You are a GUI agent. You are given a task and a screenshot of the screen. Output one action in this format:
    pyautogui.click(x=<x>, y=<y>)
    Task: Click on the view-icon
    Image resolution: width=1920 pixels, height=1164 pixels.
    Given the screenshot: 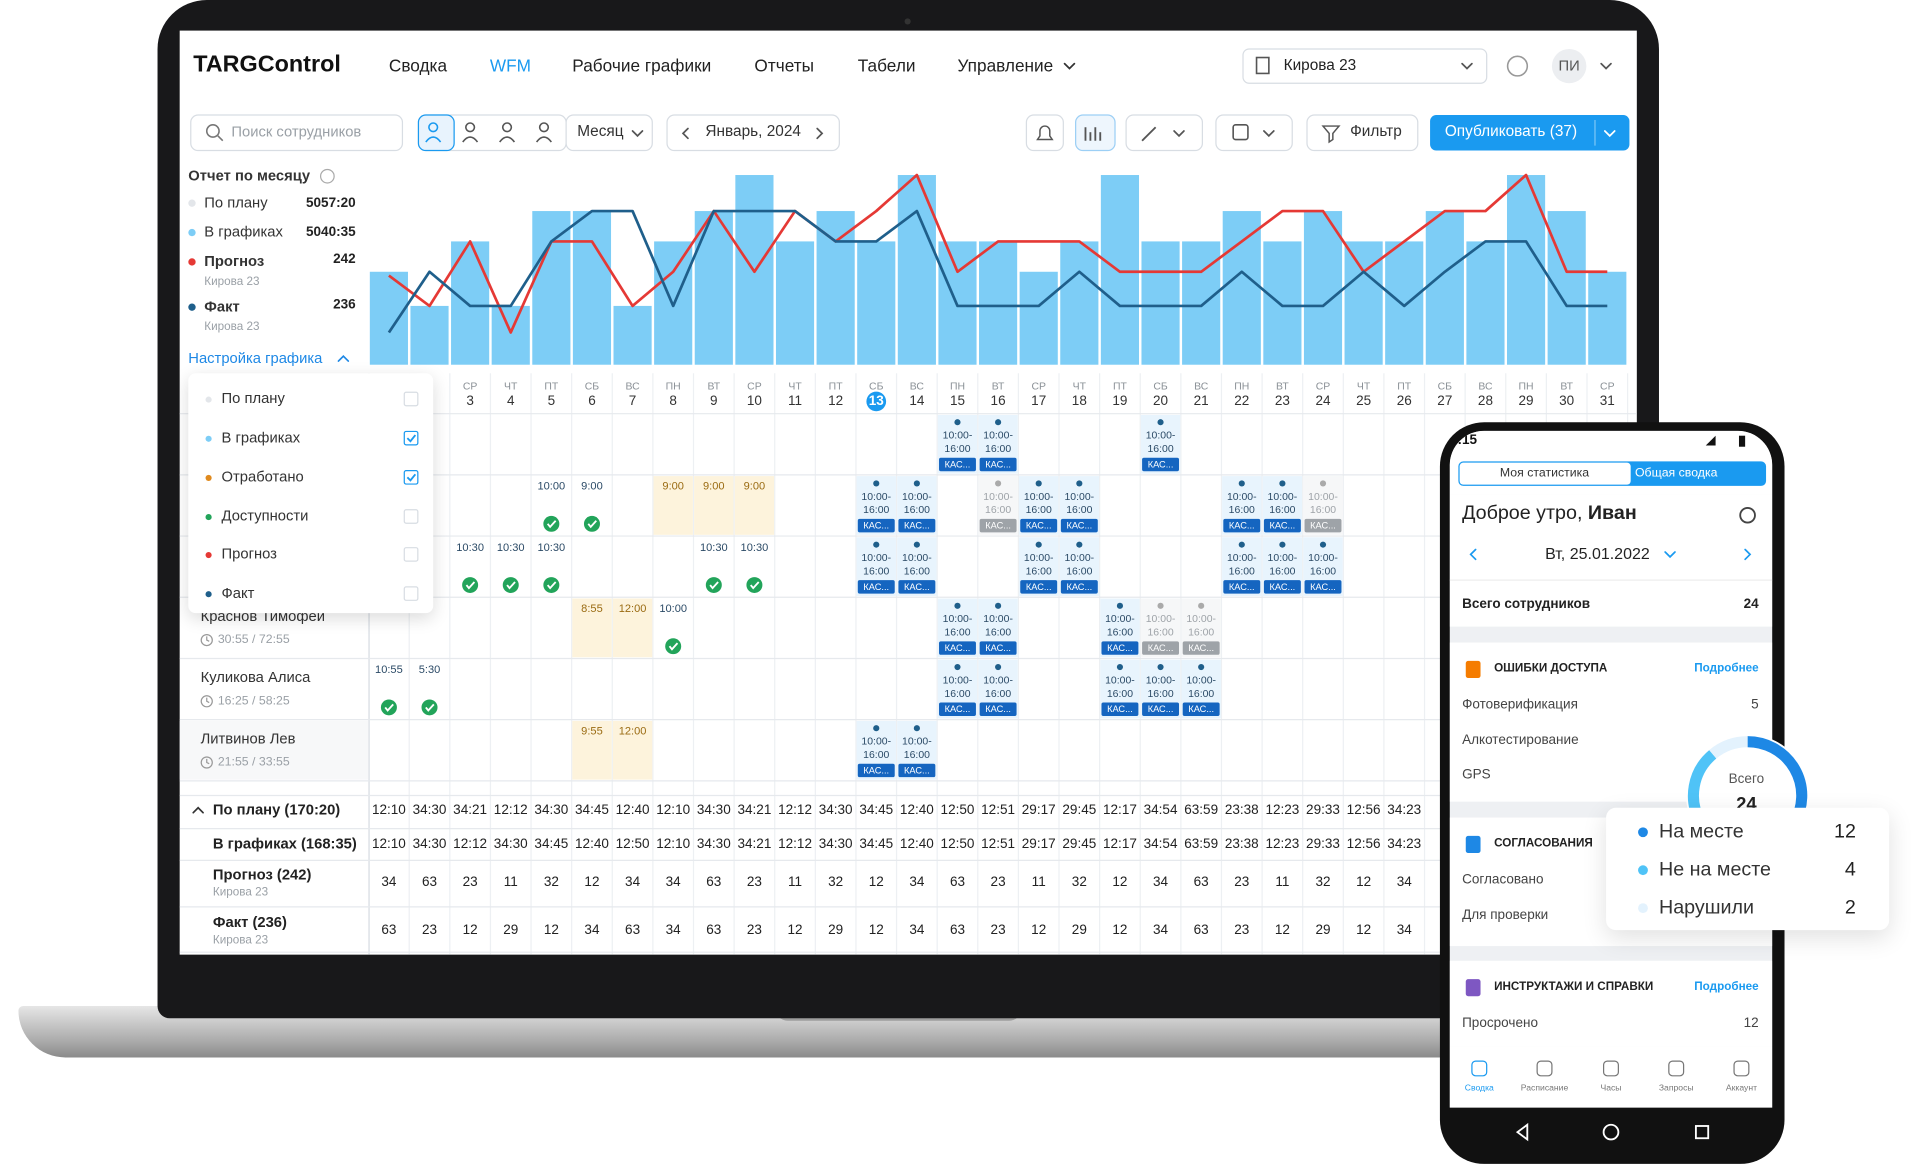 What is the action you would take?
    pyautogui.click(x=544, y=127)
    